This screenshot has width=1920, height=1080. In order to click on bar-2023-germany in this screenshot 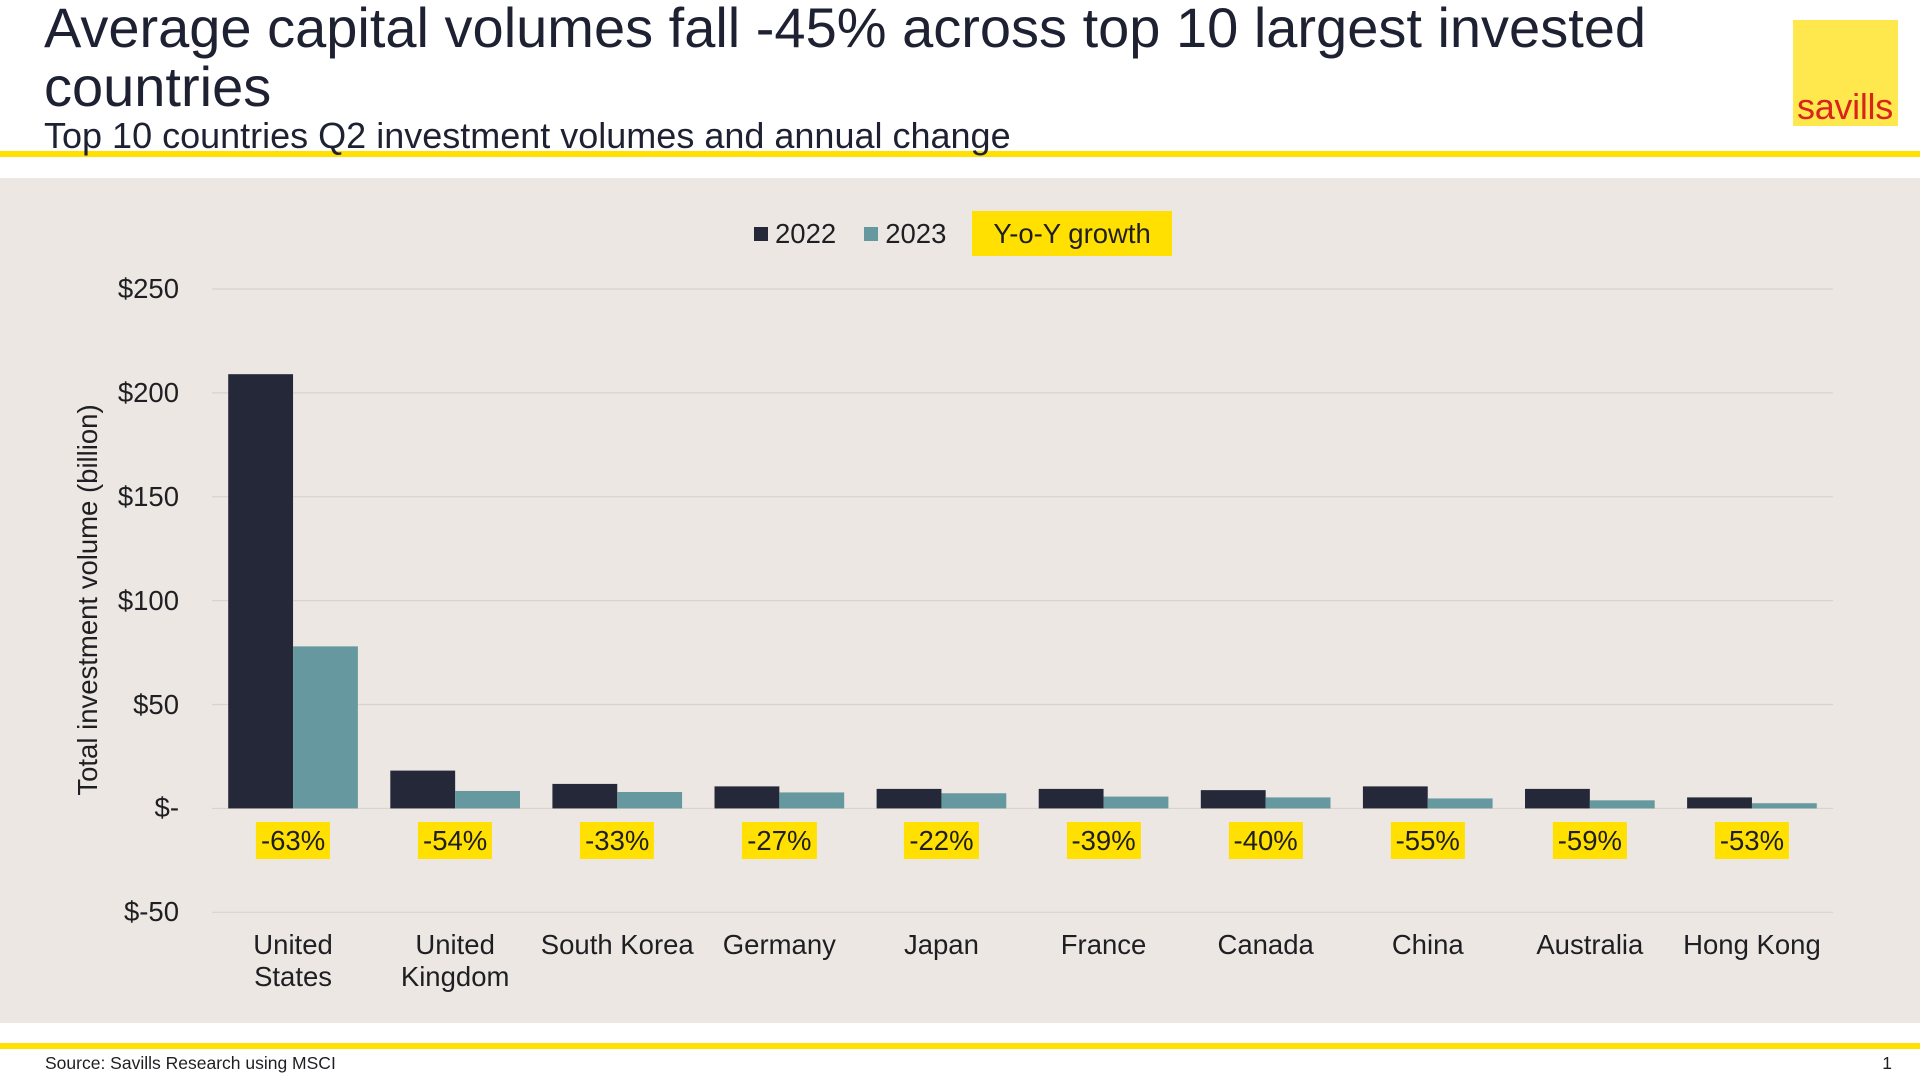, I will do `click(812, 800)`.